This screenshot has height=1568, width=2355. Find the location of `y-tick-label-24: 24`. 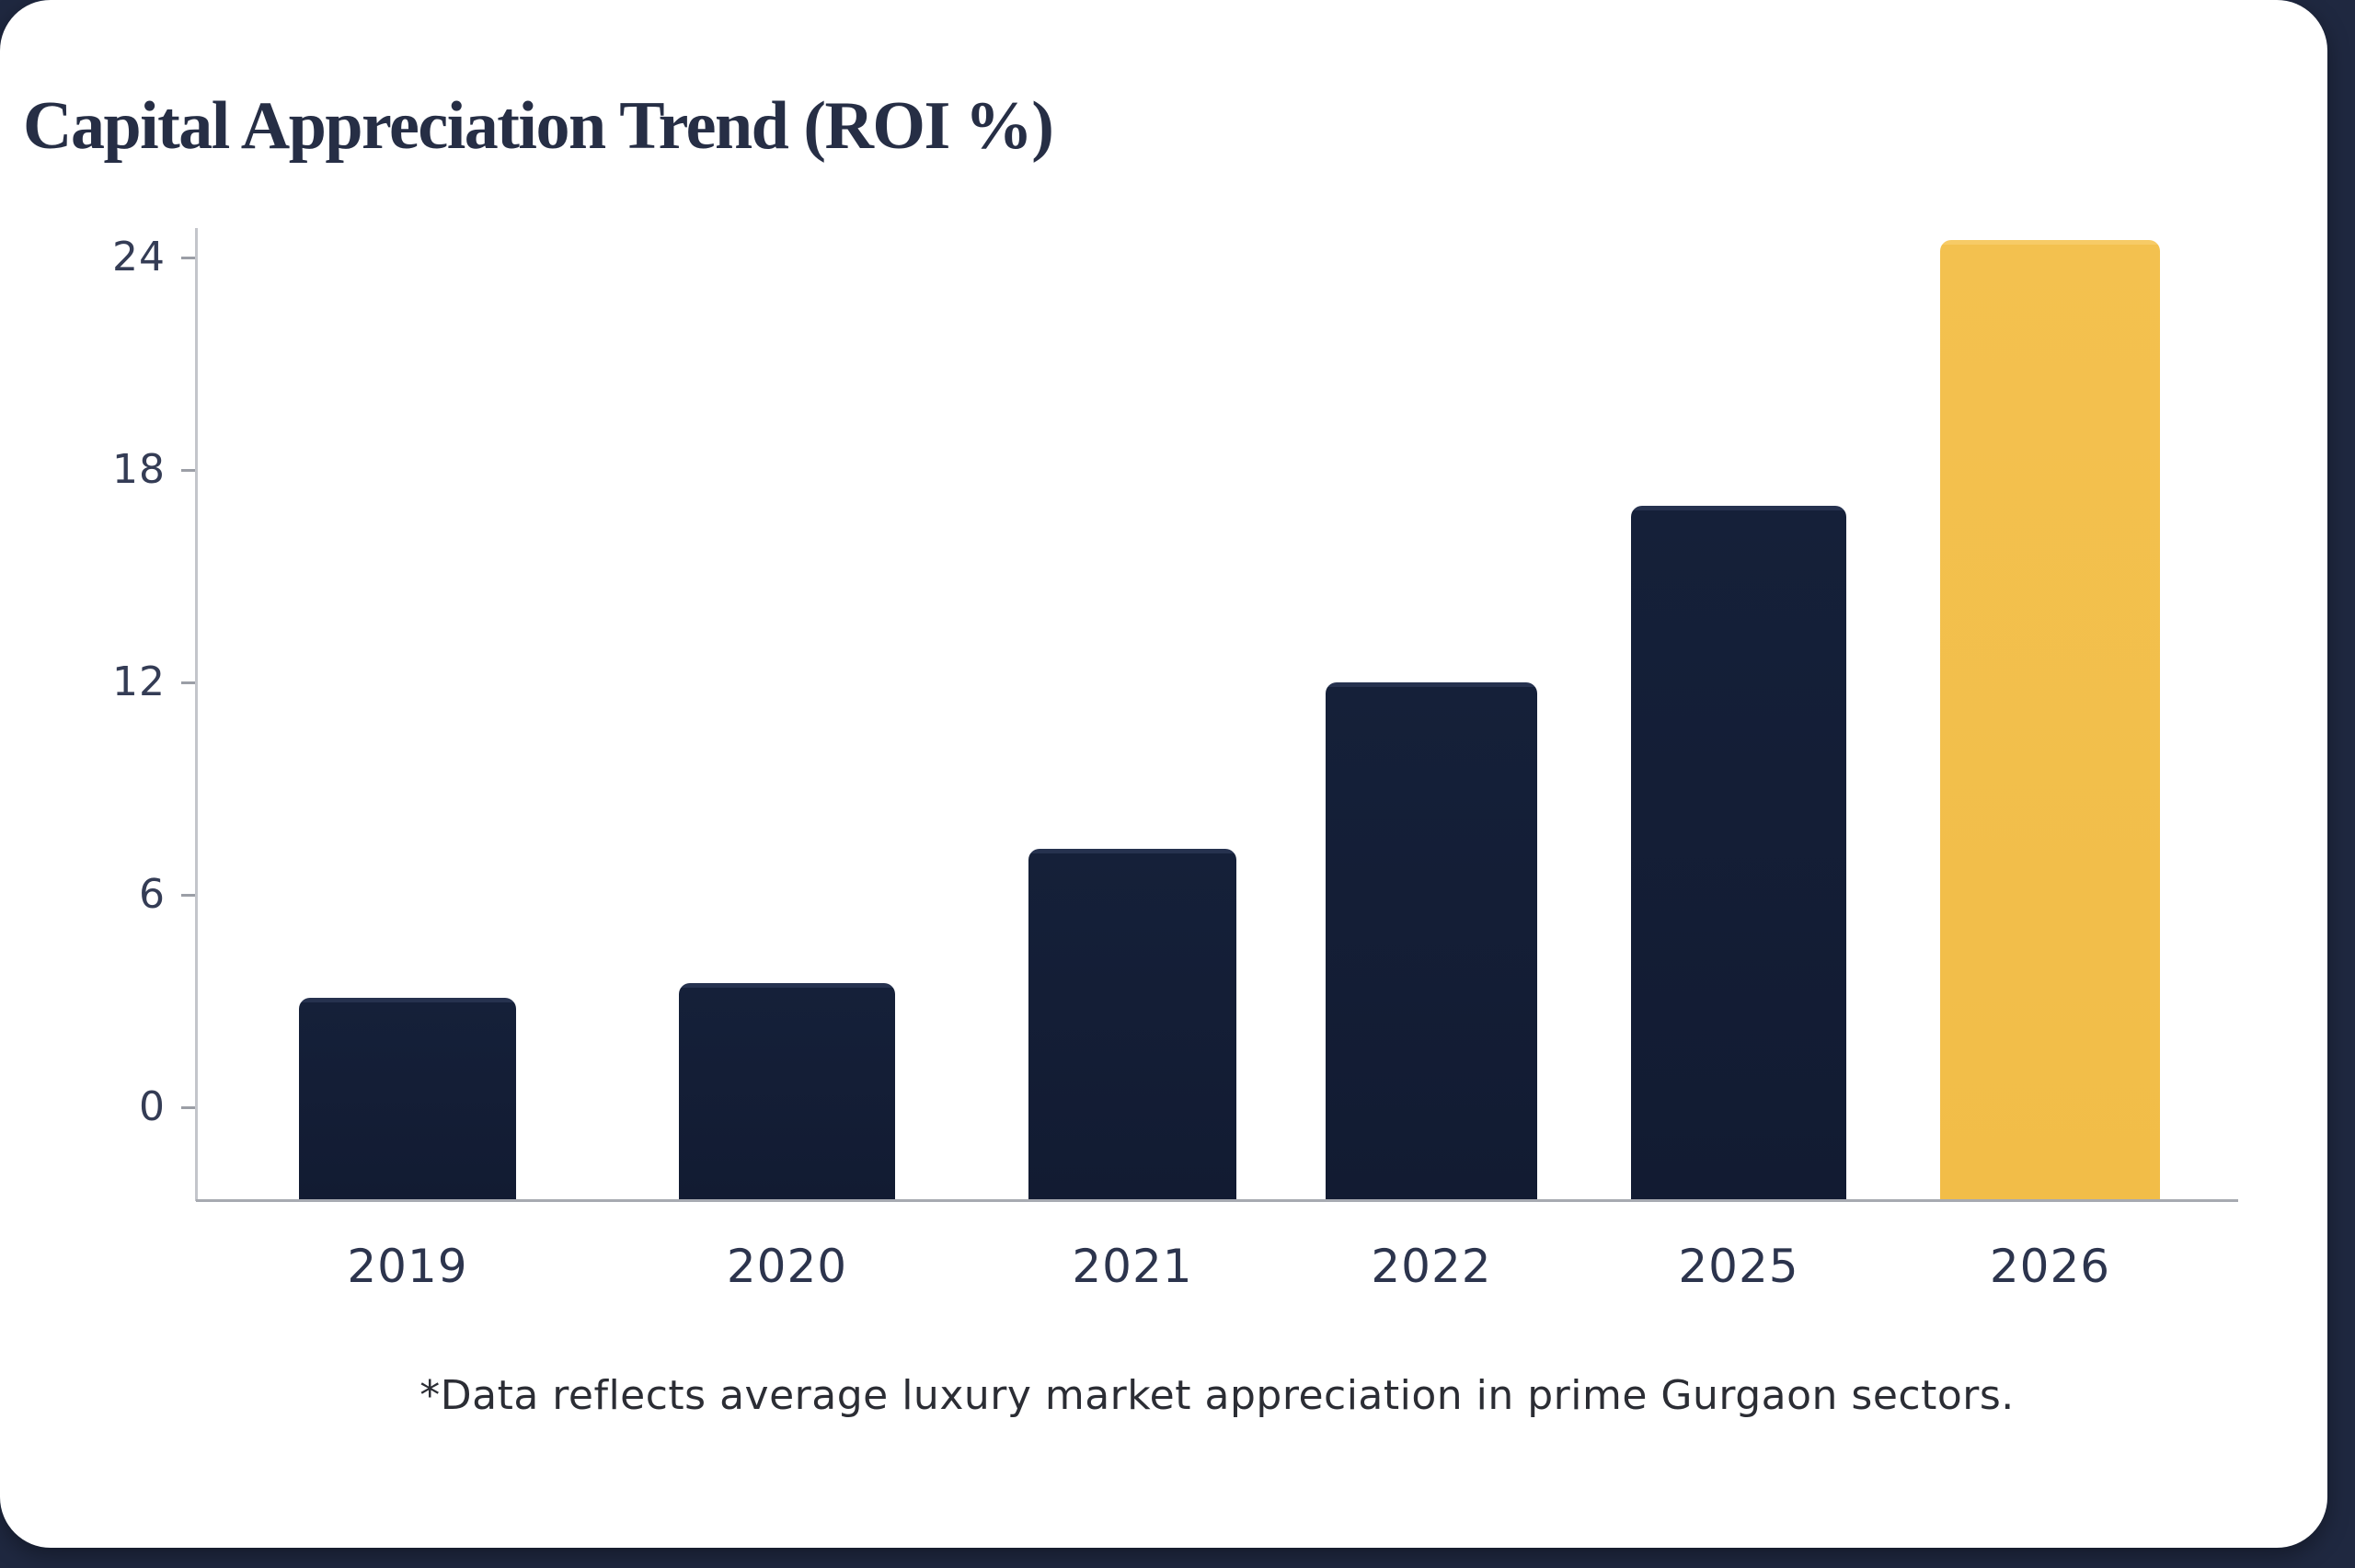

y-tick-label-24: 24 is located at coordinates (139, 257).